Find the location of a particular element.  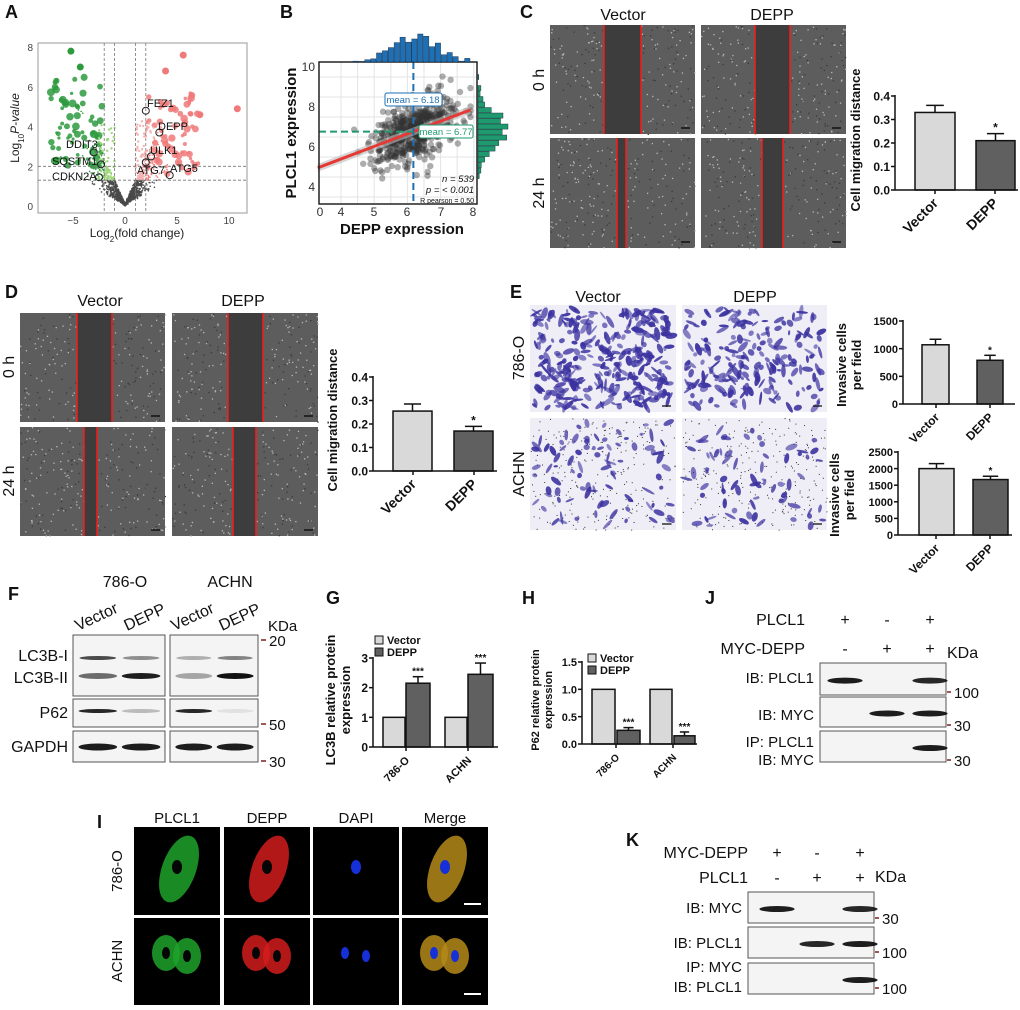

x-tick-label: 5 is located at coordinates (374, 212).